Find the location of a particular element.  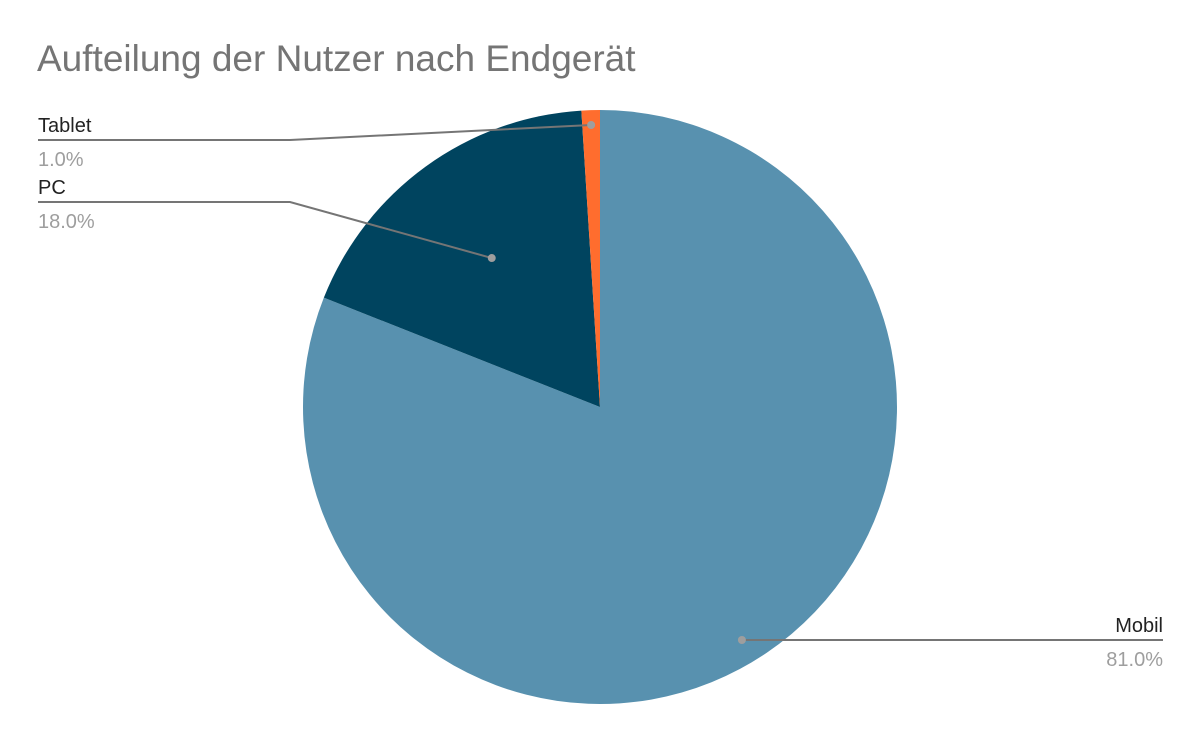

slice-percent-label: 1.0% is located at coordinates (61, 160).